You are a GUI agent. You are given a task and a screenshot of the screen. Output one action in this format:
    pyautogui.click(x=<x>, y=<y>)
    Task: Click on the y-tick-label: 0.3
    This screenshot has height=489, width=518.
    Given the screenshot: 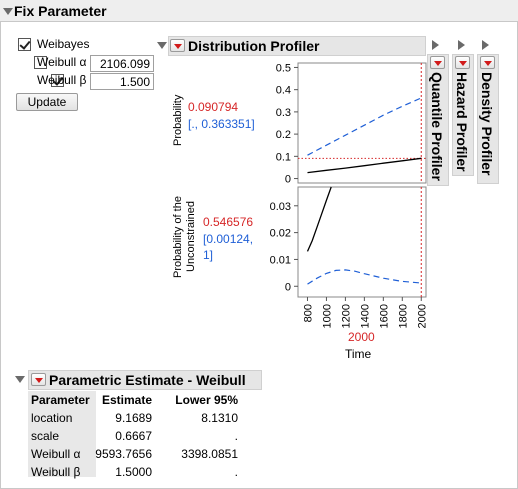 What is the action you would take?
    pyautogui.click(x=283, y=113)
    